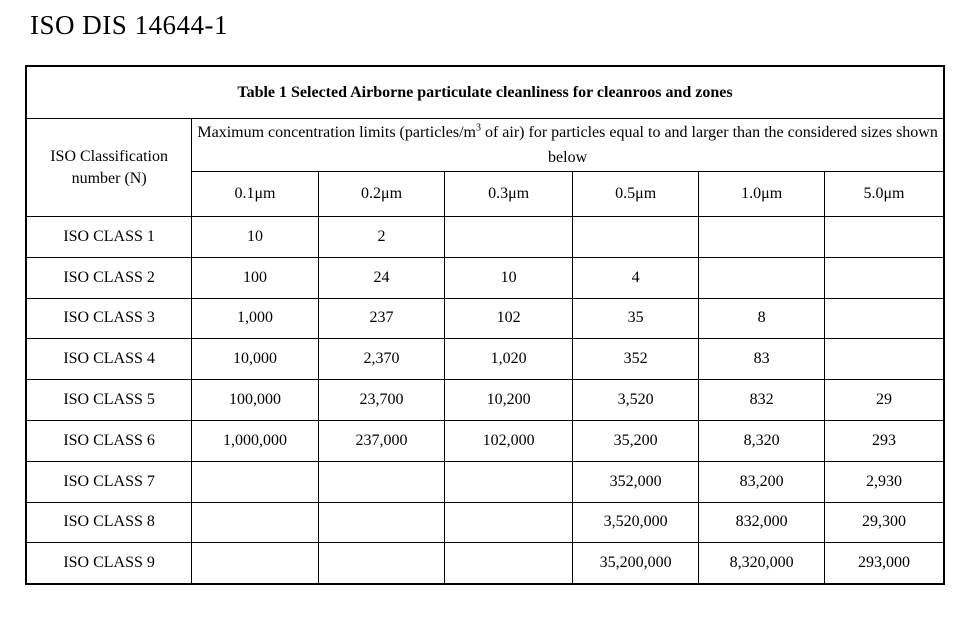 Image resolution: width=970 pixels, height=623 pixels. What do you see at coordinates (508, 400) in the screenshot?
I see `value-cell: 10,200` at bounding box center [508, 400].